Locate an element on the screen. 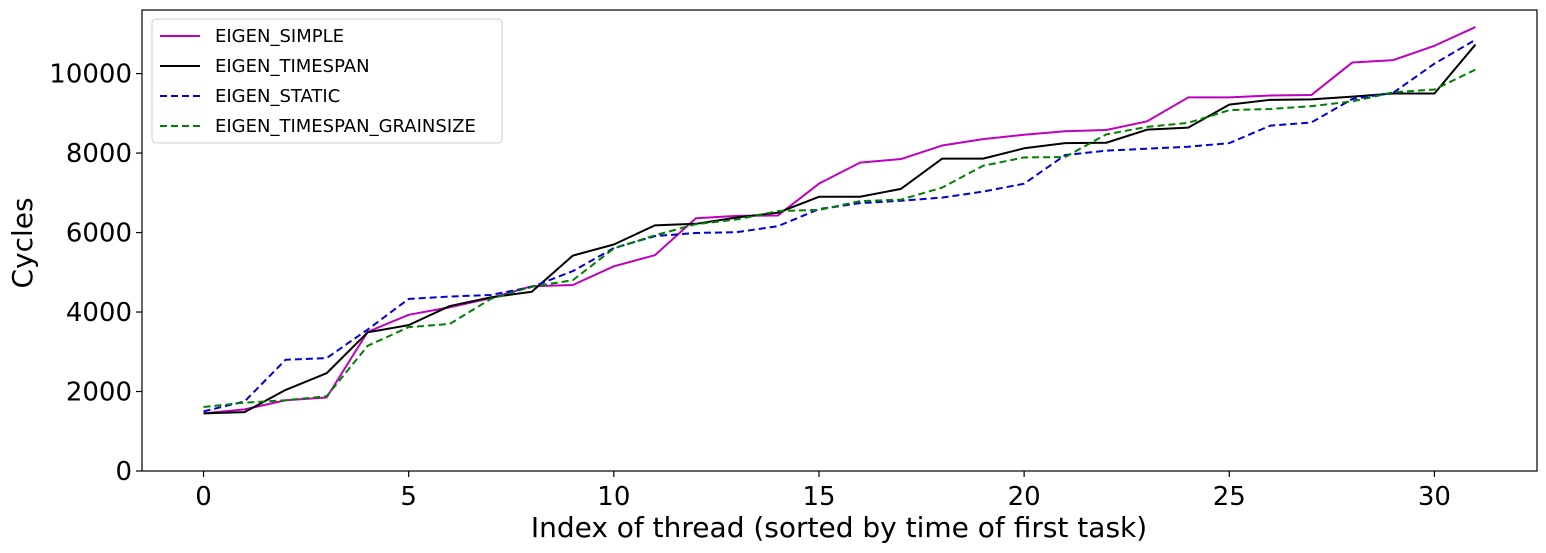 The height and width of the screenshot is (553, 1546). legend-label-eigen-static: EIGEN_STATIC is located at coordinates (277, 96).